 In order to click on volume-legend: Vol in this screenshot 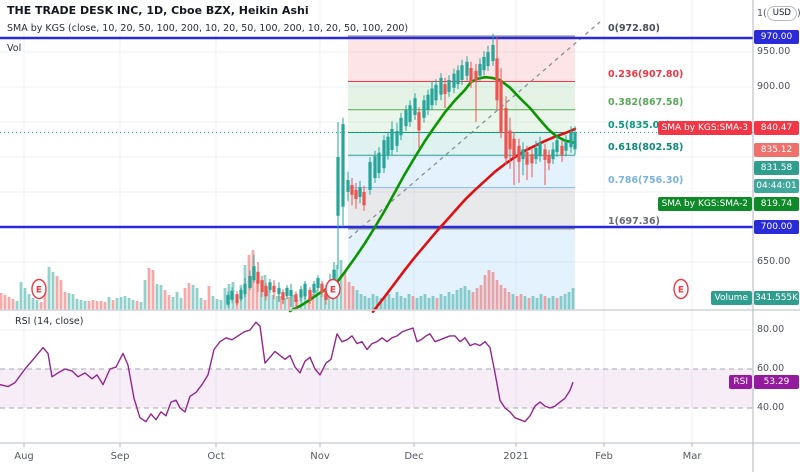, I will do `click(14, 48)`.